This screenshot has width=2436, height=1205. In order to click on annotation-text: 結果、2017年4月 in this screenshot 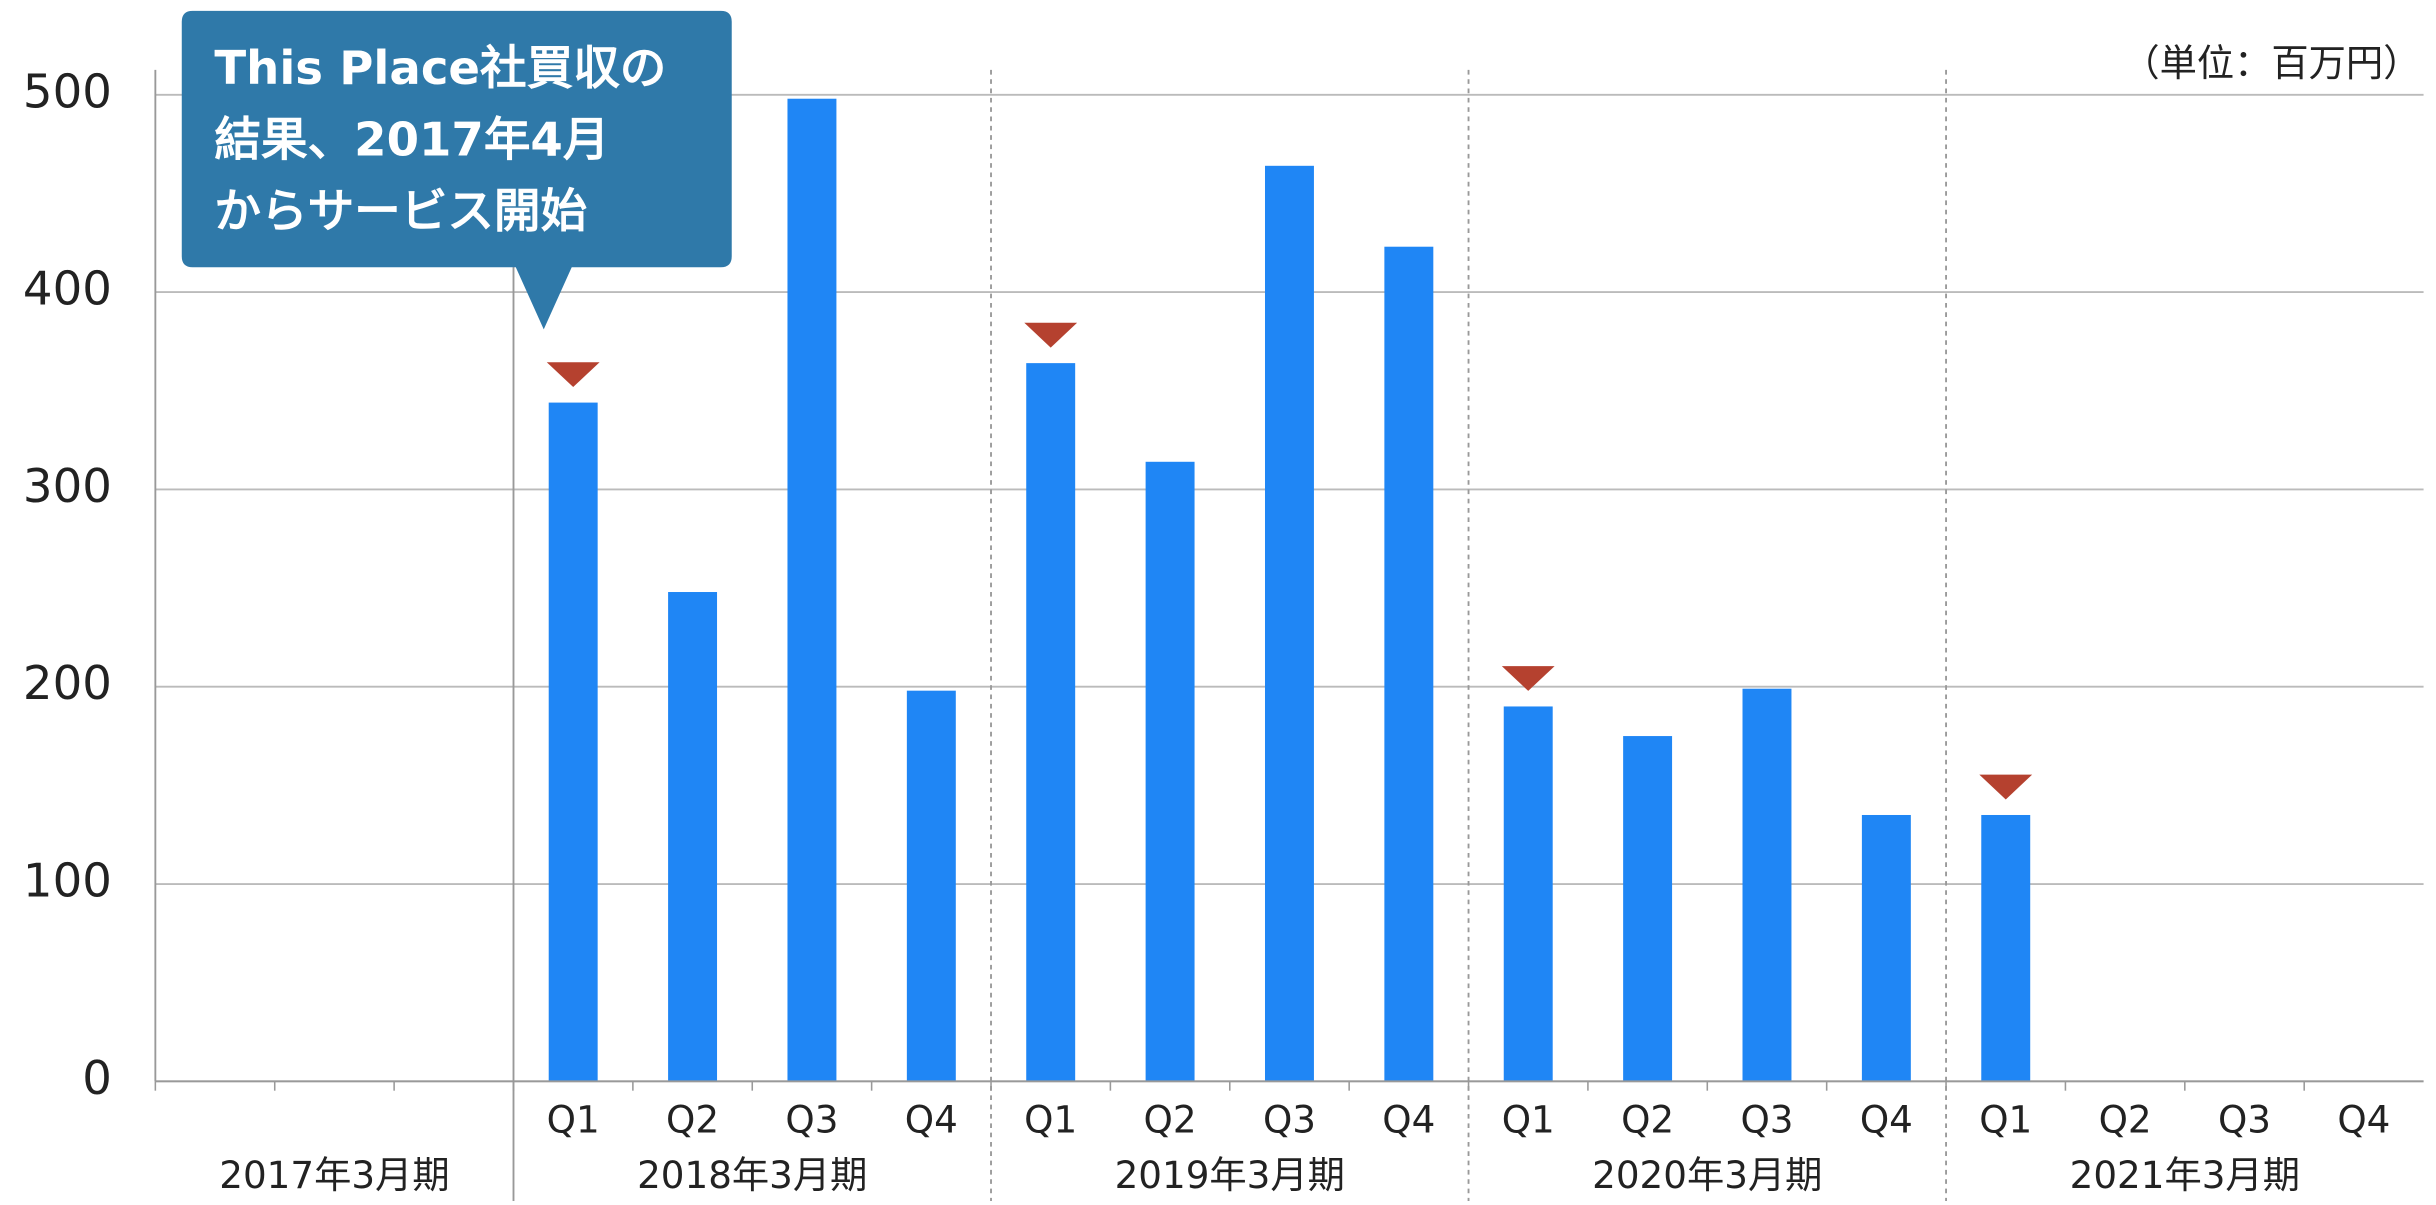, I will do `click(411, 139)`.